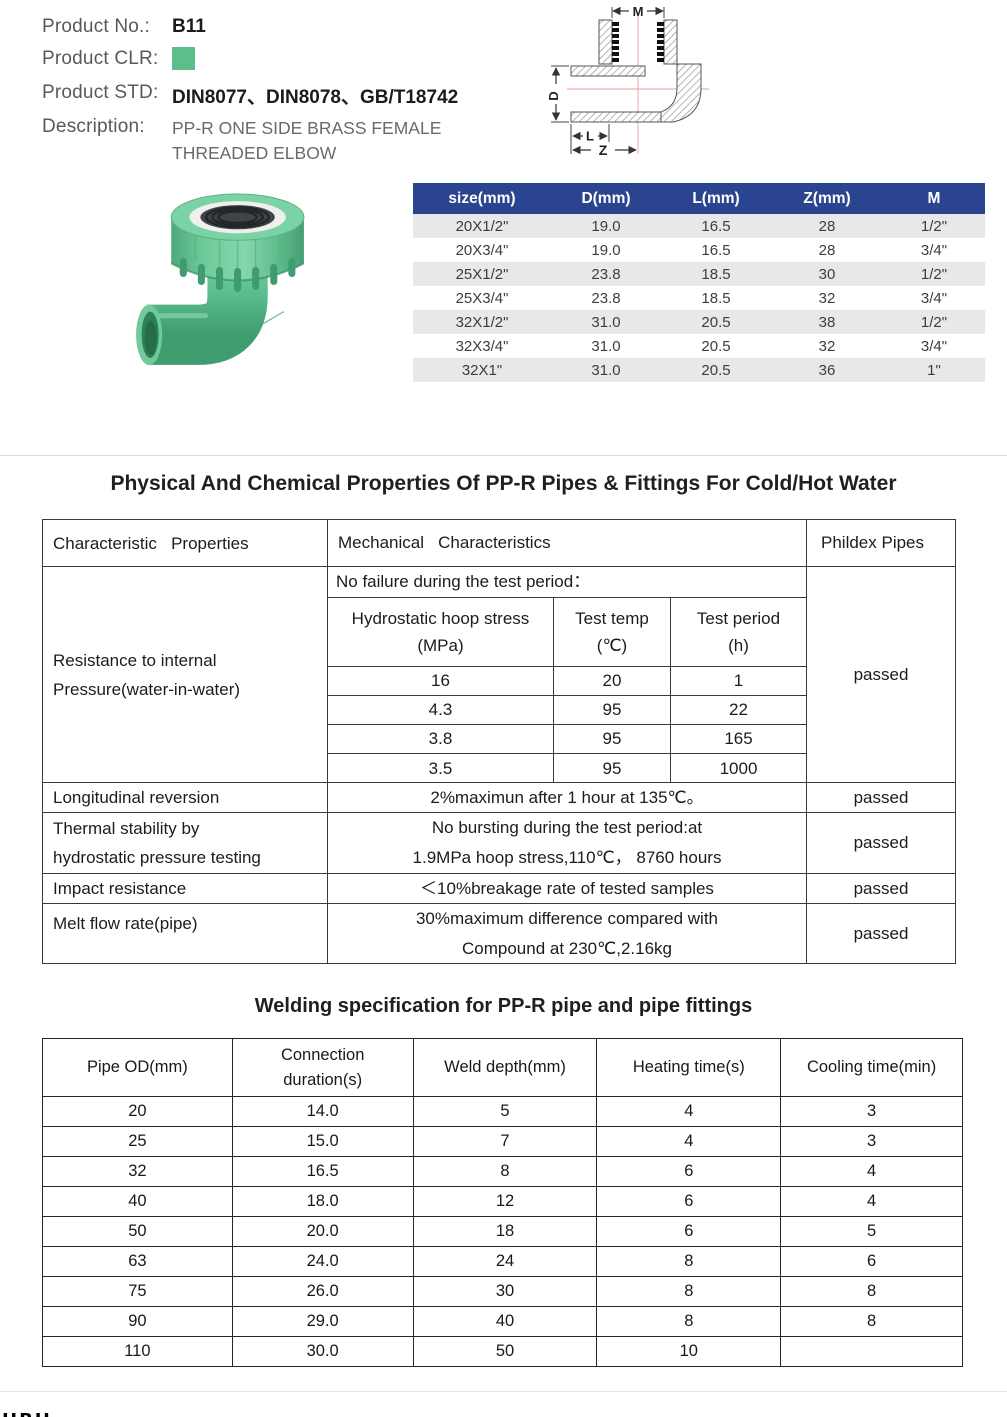  What do you see at coordinates (505, 1067) in the screenshot?
I see `column-header-weld-depth: Weld depth(mm)` at bounding box center [505, 1067].